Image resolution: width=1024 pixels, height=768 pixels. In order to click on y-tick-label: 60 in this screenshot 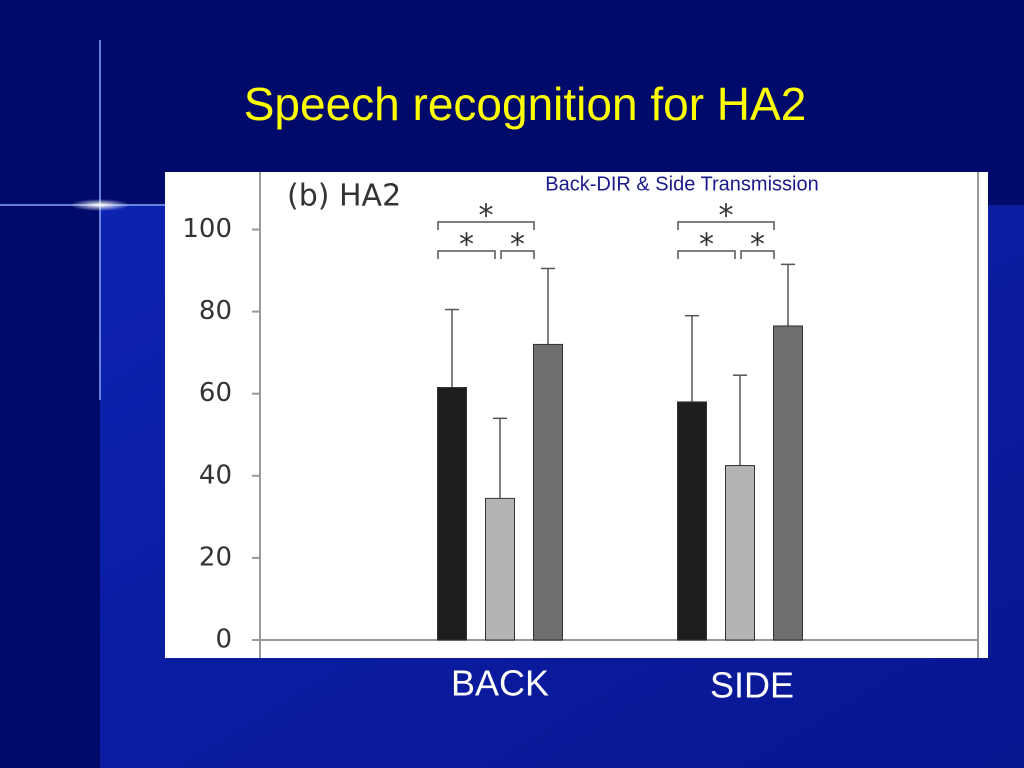, I will do `click(215, 393)`.